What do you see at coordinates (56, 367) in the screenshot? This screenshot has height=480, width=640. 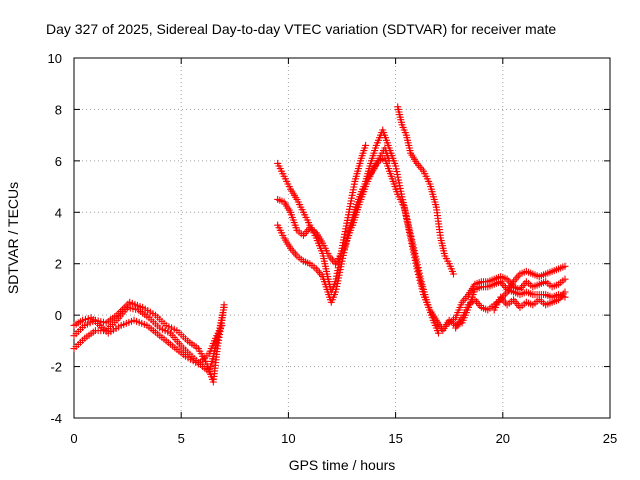 I see `y-tick-label: -2` at bounding box center [56, 367].